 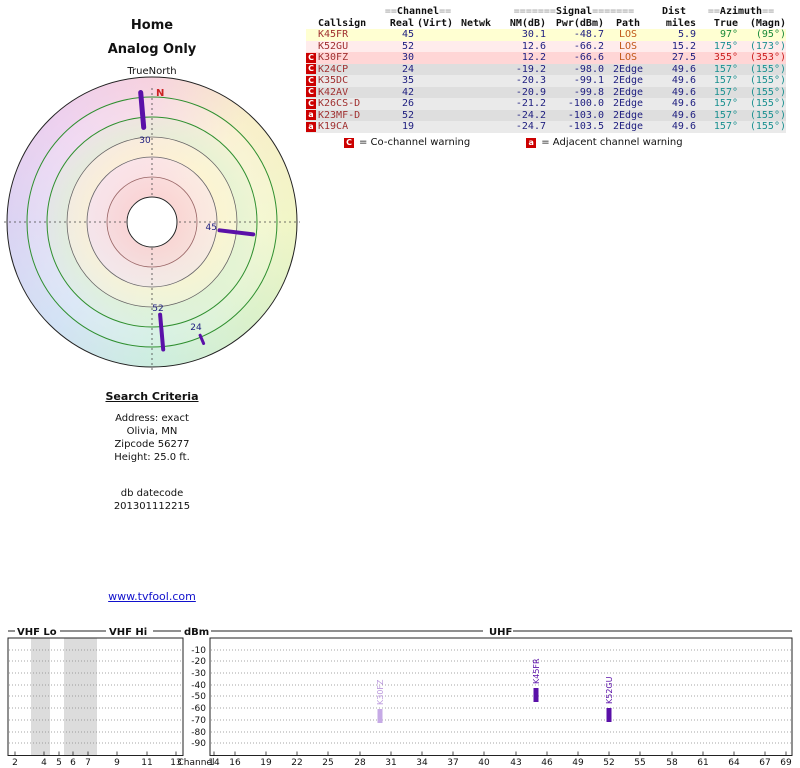 What do you see at coordinates (728, 35) in the screenshot?
I see `azimuth-true-cell: 97°` at bounding box center [728, 35].